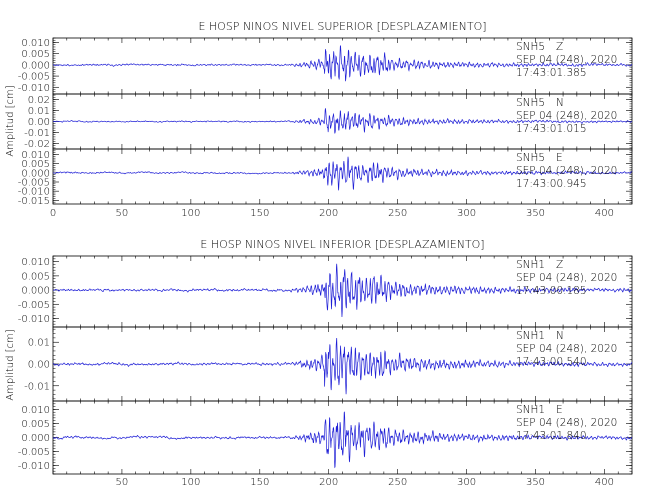 The height and width of the screenshot is (500, 650). What do you see at coordinates (39, 100) in the screenshot?
I see `y-tick-label: 0.02` at bounding box center [39, 100].